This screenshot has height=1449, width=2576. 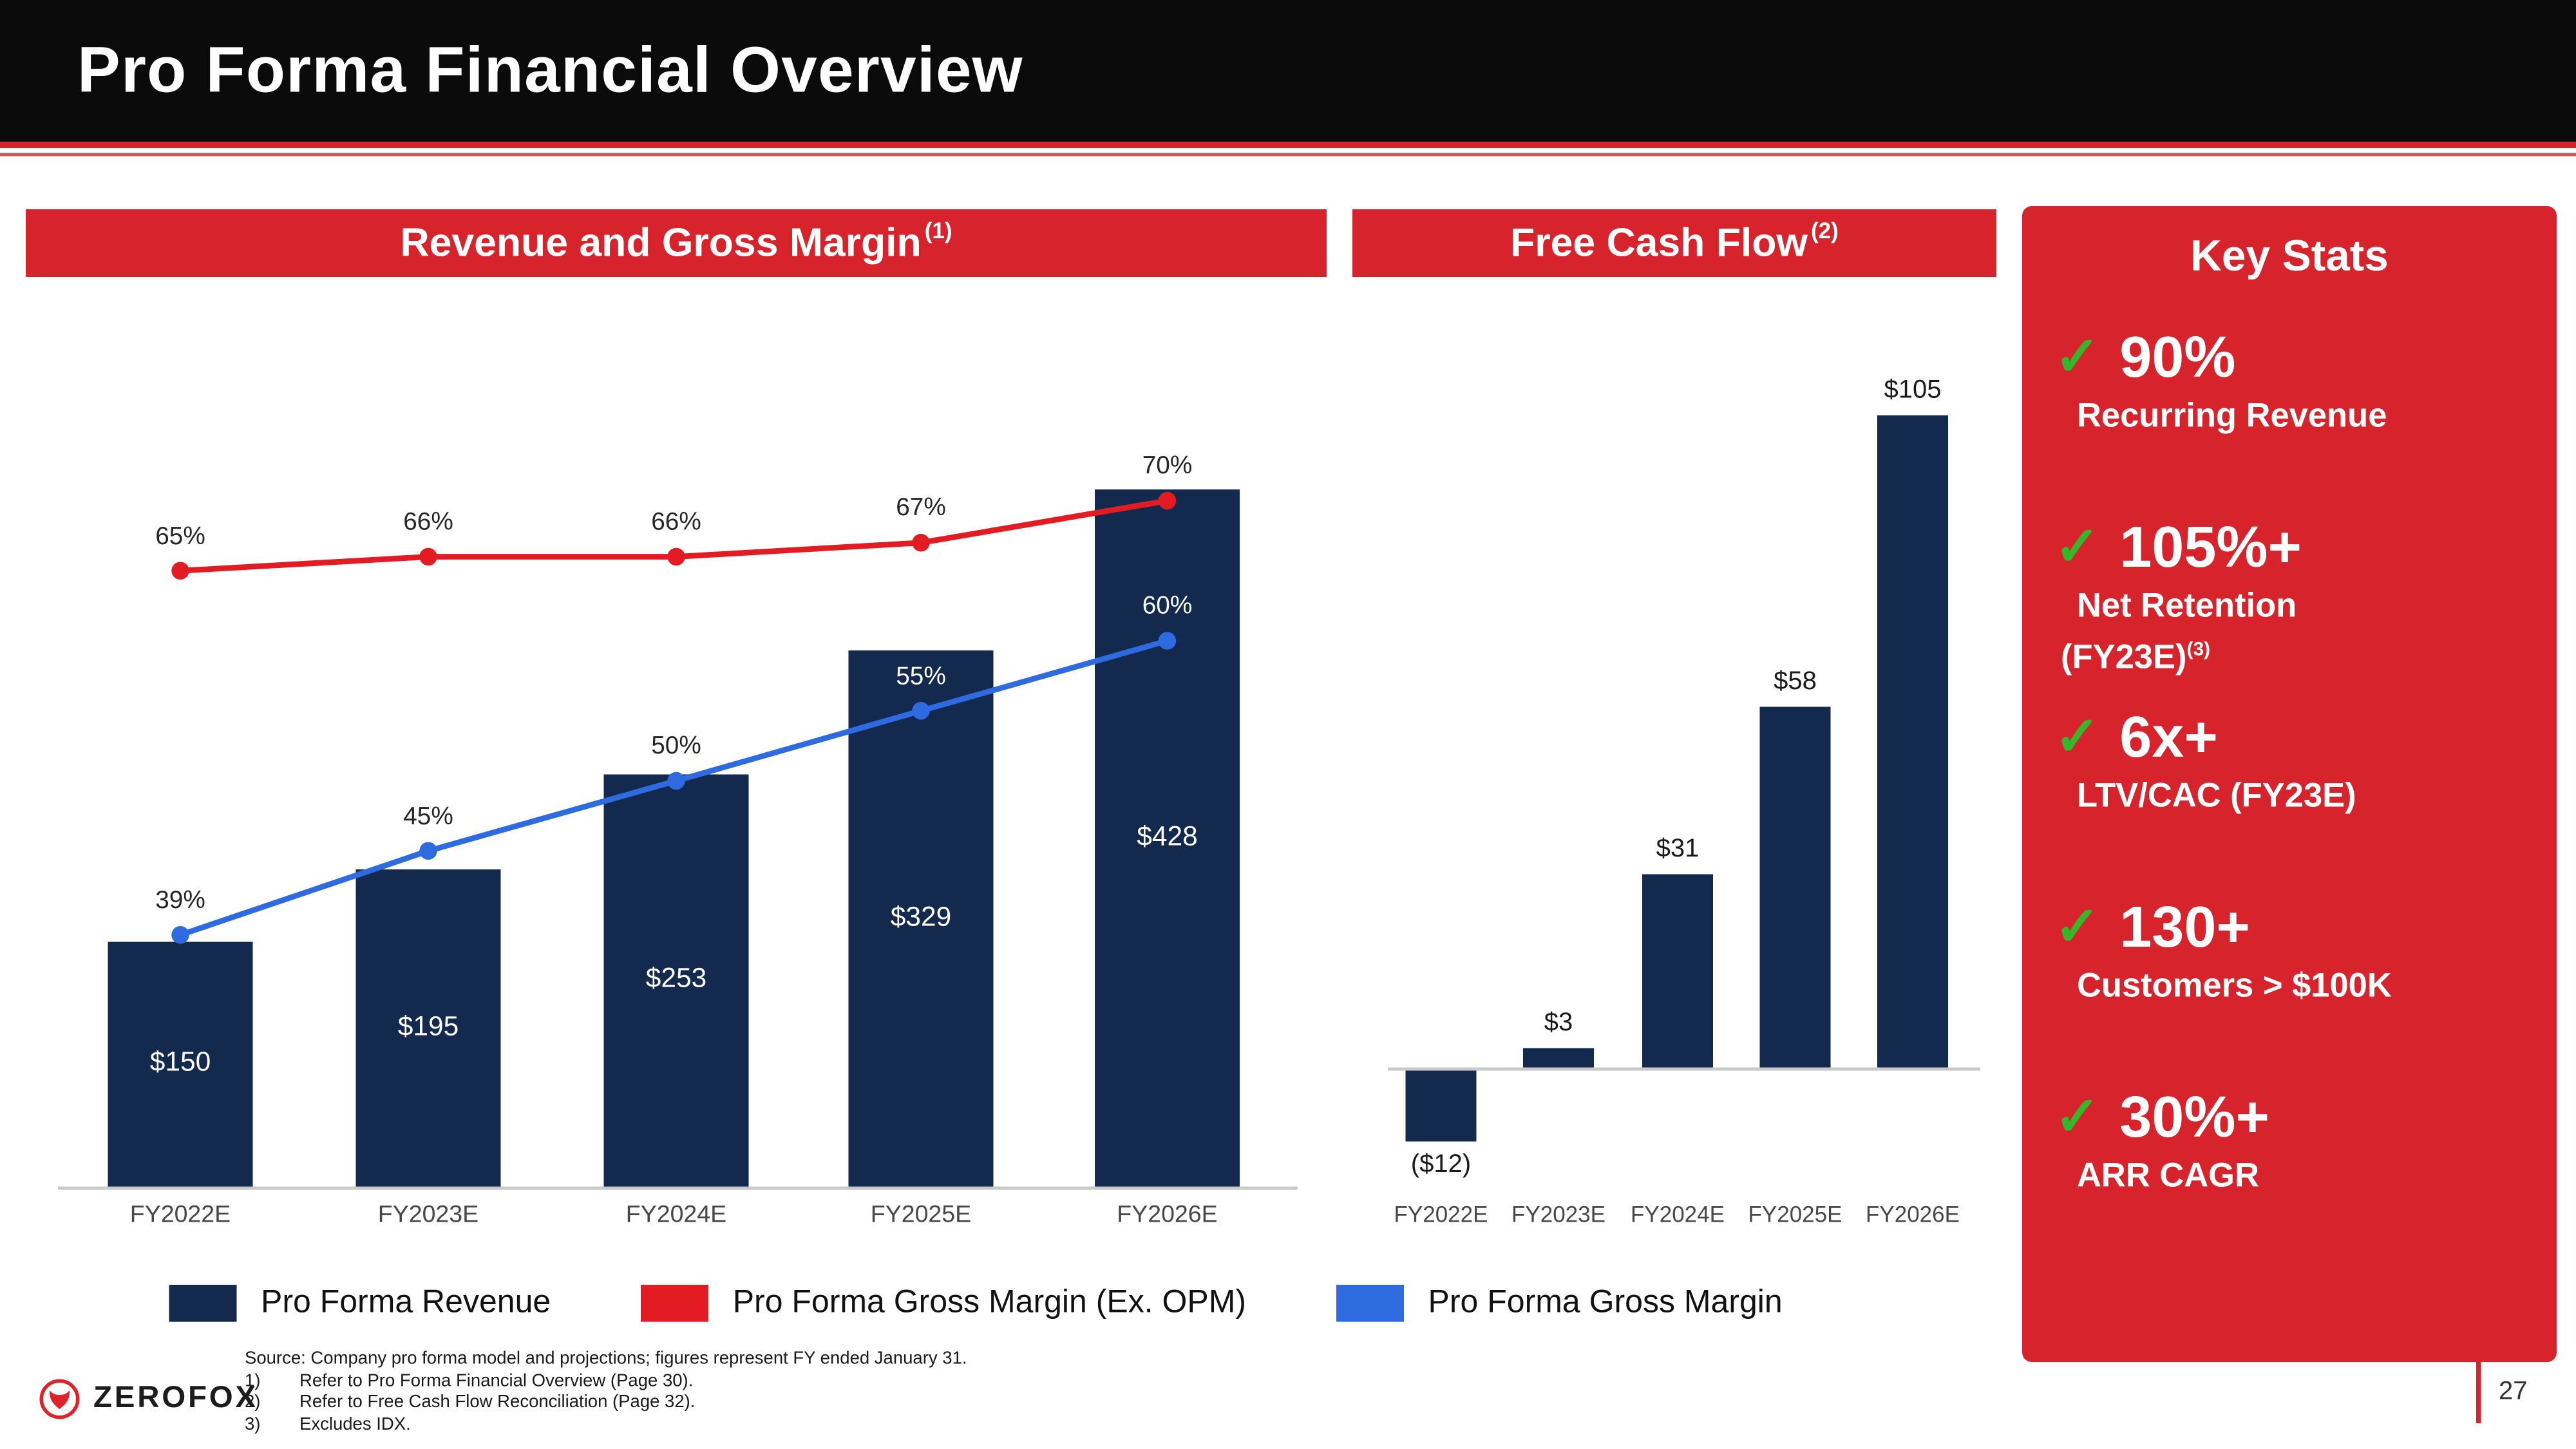 What do you see at coordinates (2168, 737) in the screenshot?
I see `key-stat-value: 6x+` at bounding box center [2168, 737].